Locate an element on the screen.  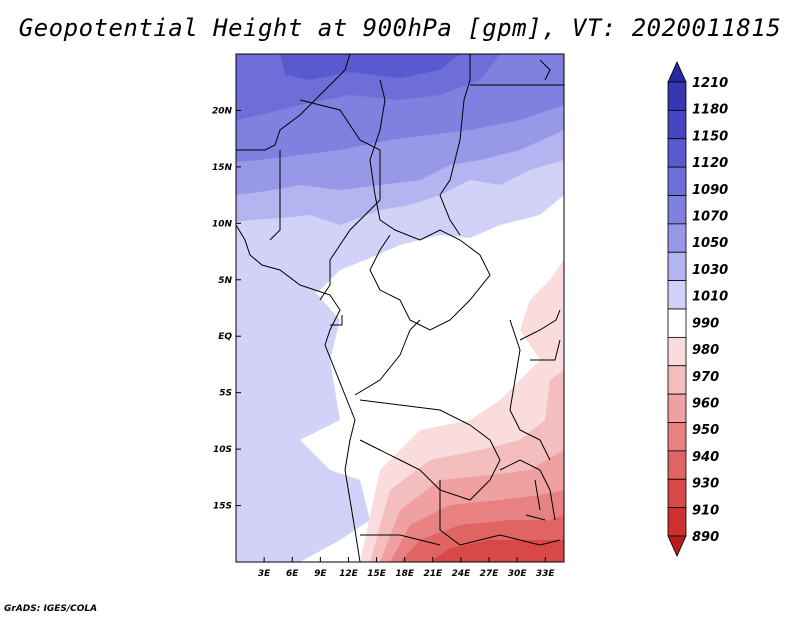
lat-tick-label: 10N is located at coordinates (222, 224).